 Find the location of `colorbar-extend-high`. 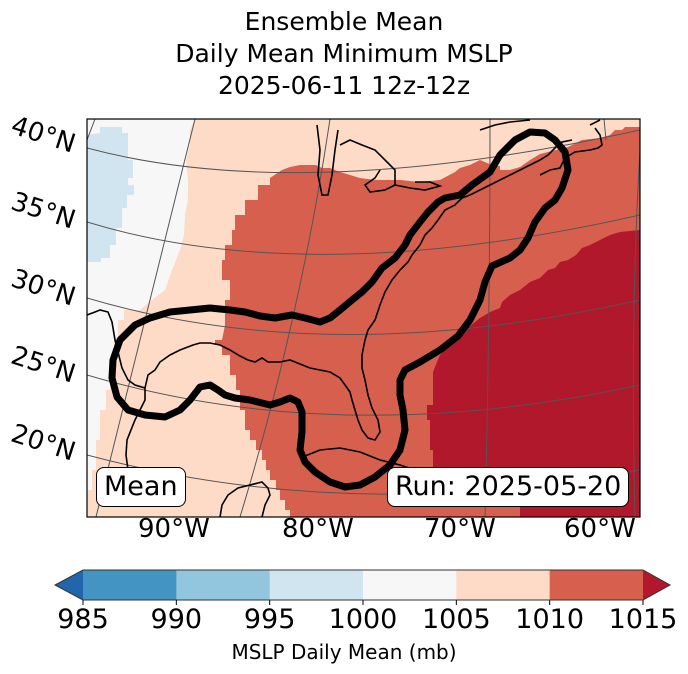

colorbar-extend-high is located at coordinates (656, 585).